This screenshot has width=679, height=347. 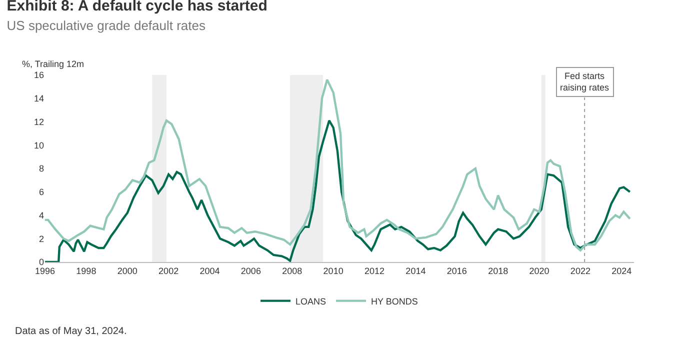 What do you see at coordinates (622, 271) in the screenshot?
I see `x-tick-label: 2024` at bounding box center [622, 271].